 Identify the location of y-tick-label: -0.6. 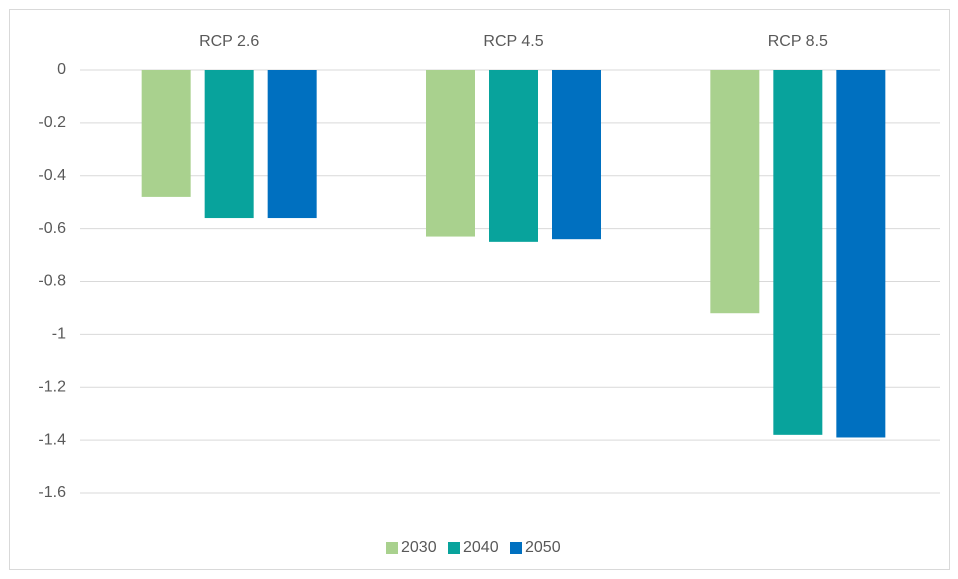
(52, 228).